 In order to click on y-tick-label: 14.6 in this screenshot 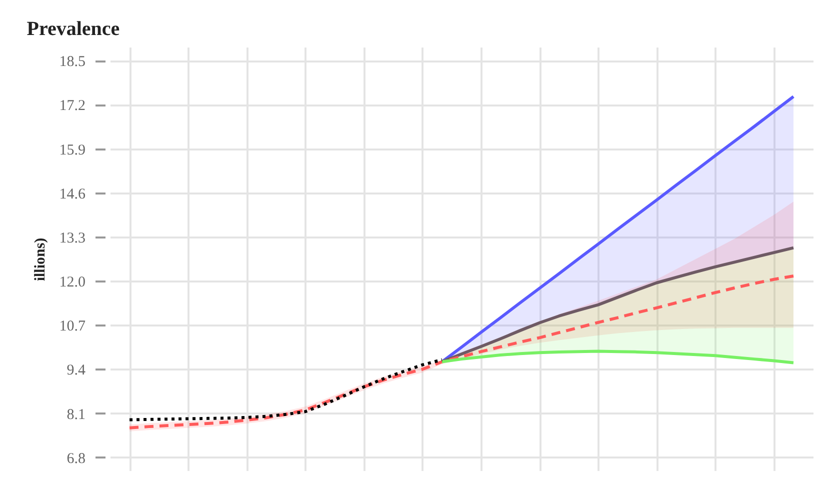, I will do `click(72, 194)`.